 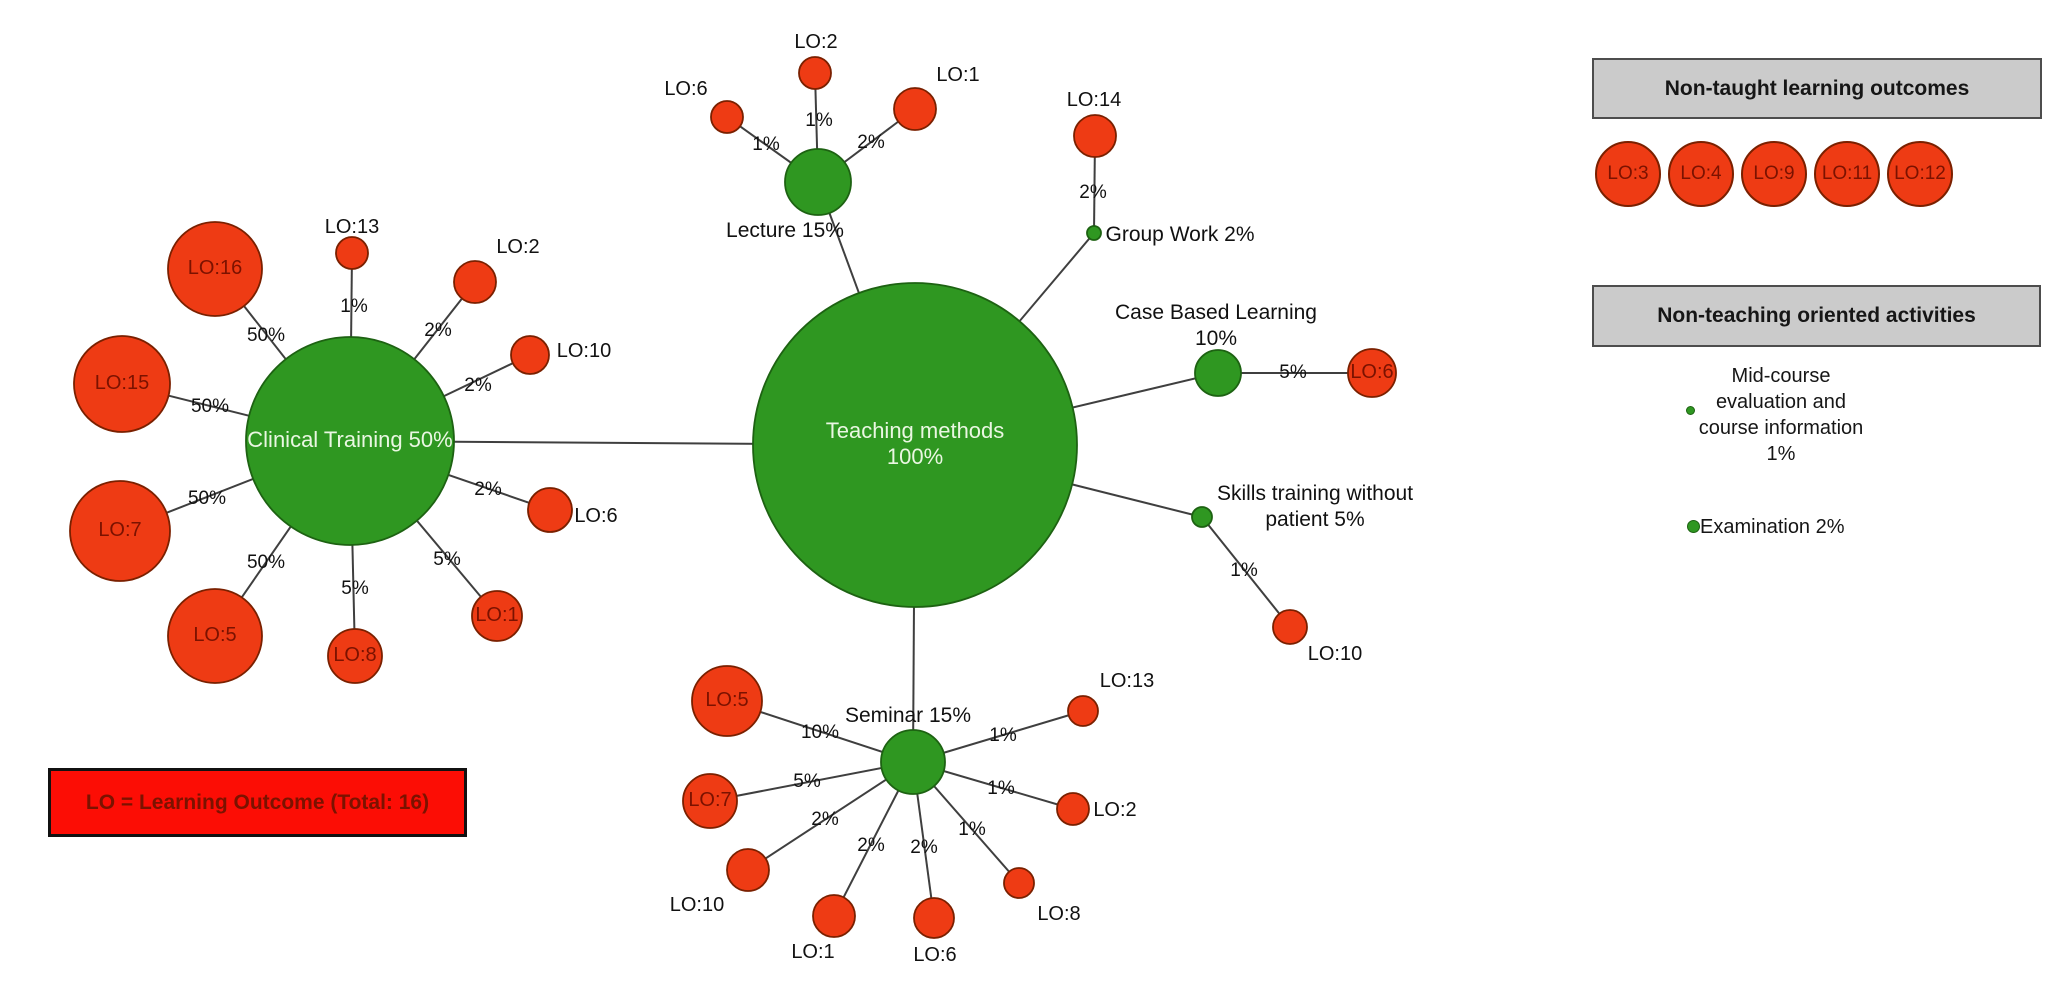 I want to click on node-label-clinical: Clinical Training 50%, so click(x=349, y=439).